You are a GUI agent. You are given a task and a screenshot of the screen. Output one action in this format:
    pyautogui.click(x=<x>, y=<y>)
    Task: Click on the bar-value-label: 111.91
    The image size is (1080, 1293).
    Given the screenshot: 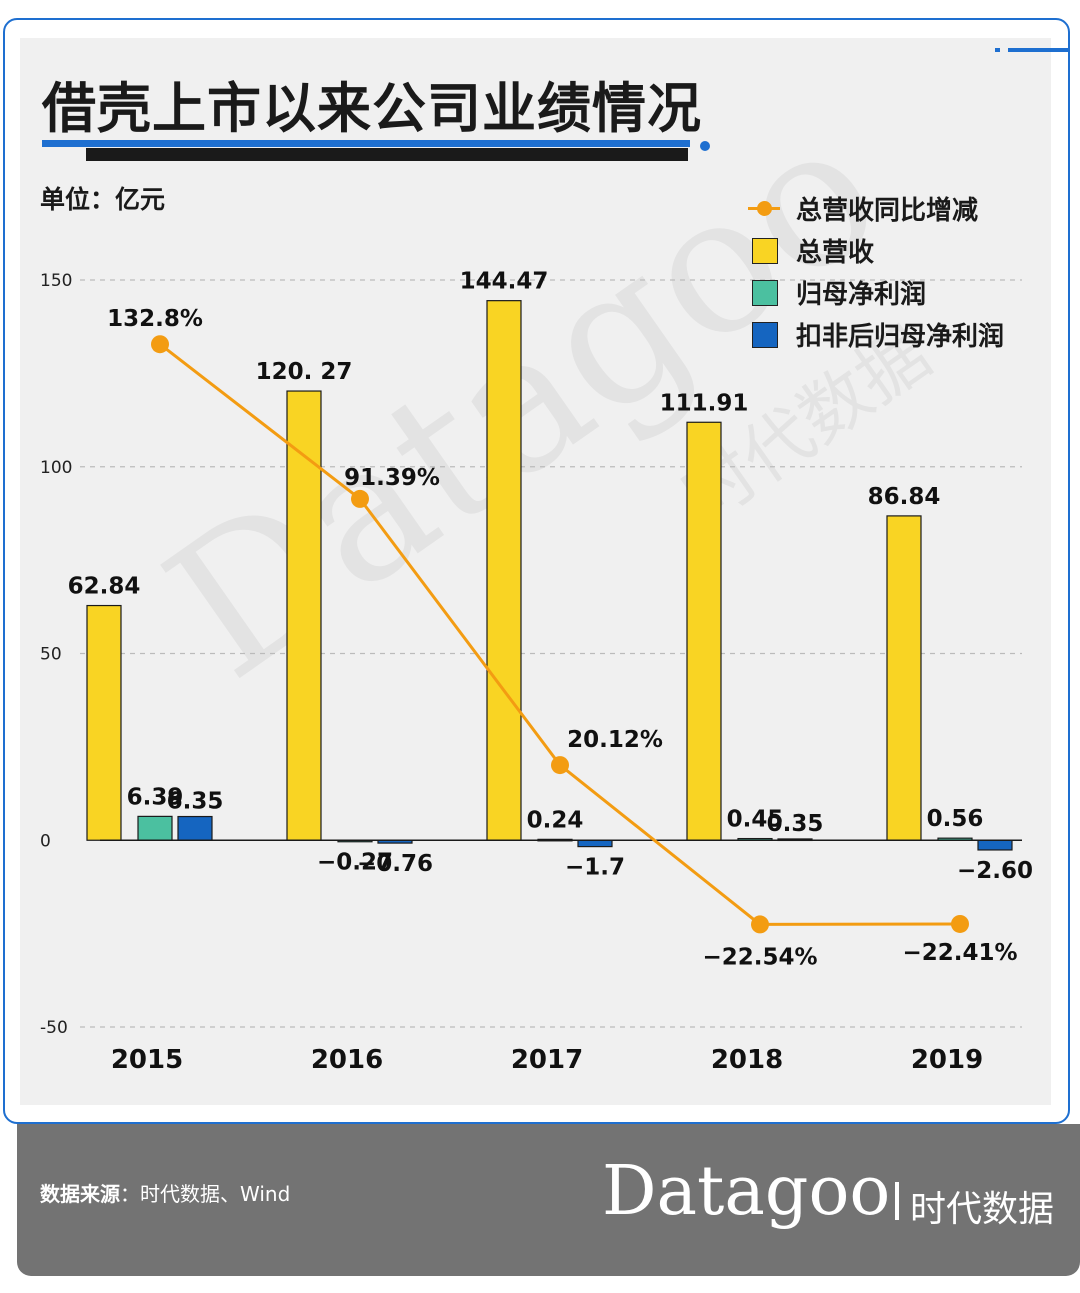 What is the action you would take?
    pyautogui.click(x=704, y=403)
    